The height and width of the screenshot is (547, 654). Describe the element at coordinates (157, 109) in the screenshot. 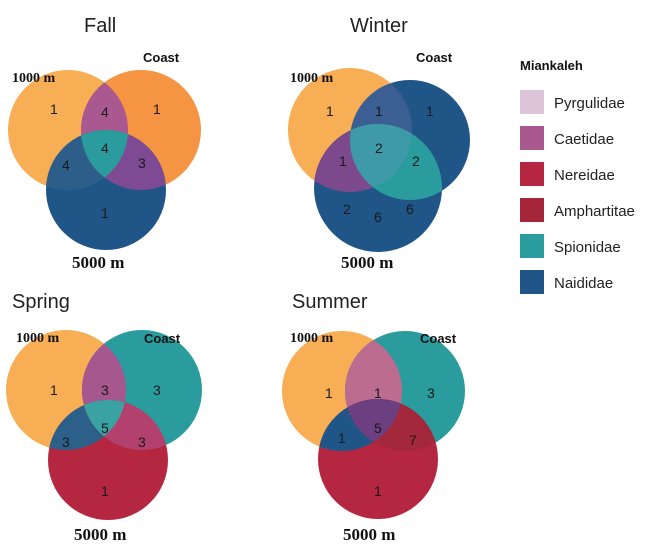

I see `count-coast-only-fall: 1` at that location.